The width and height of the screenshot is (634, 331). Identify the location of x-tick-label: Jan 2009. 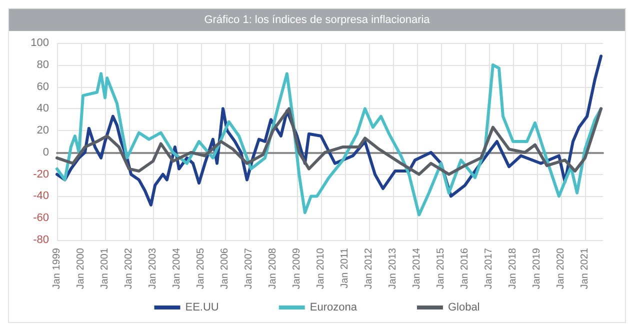
(297, 269).